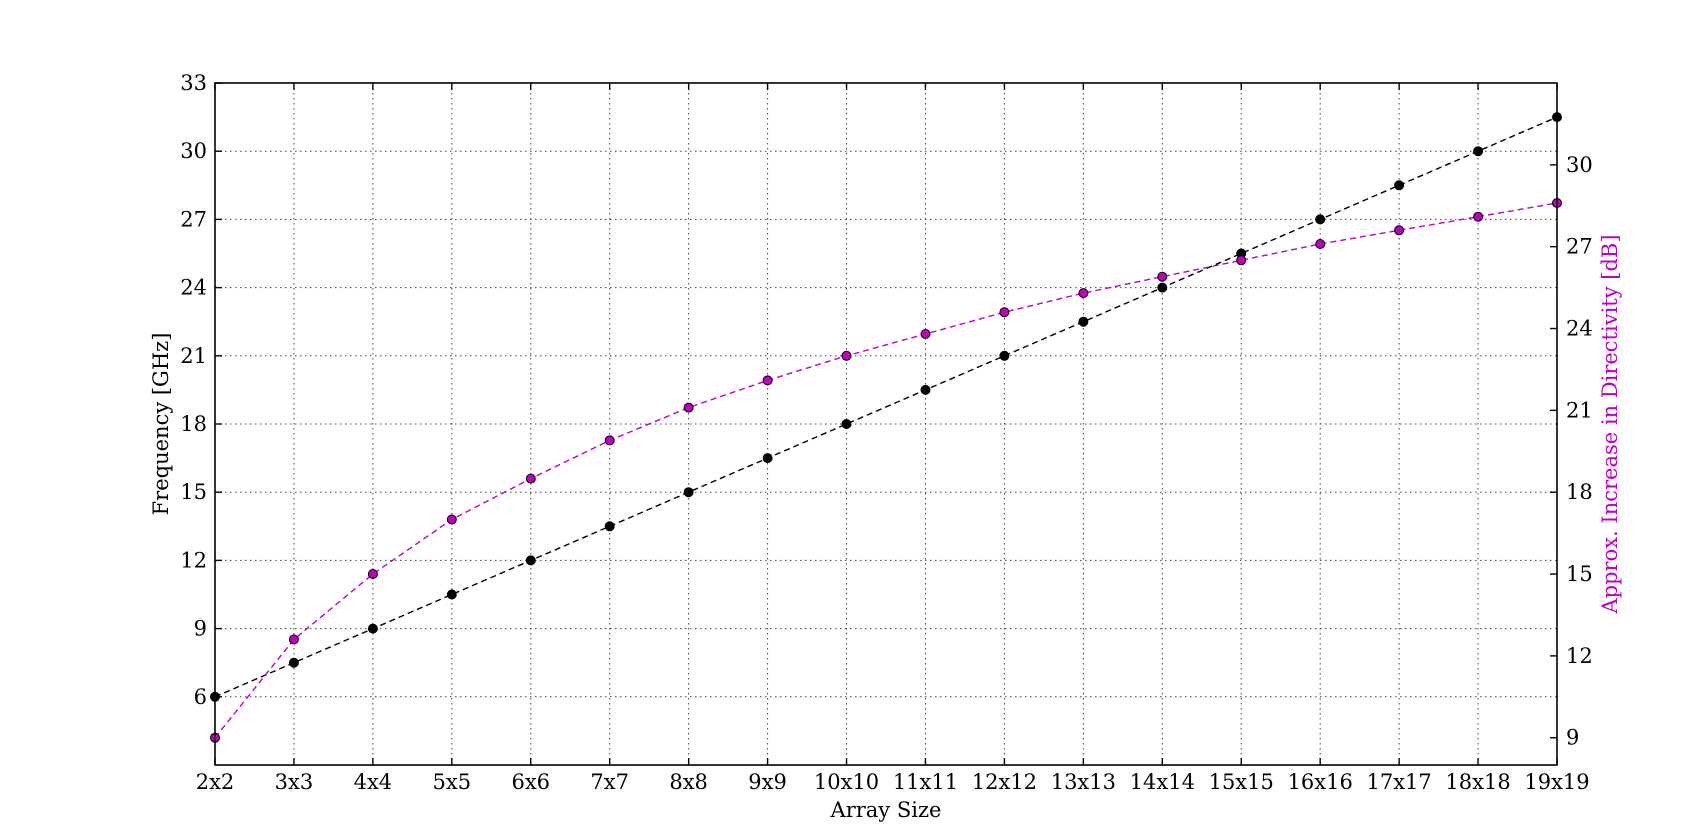  Describe the element at coordinates (193, 151) in the screenshot. I see `y-tick-label: 30` at that location.